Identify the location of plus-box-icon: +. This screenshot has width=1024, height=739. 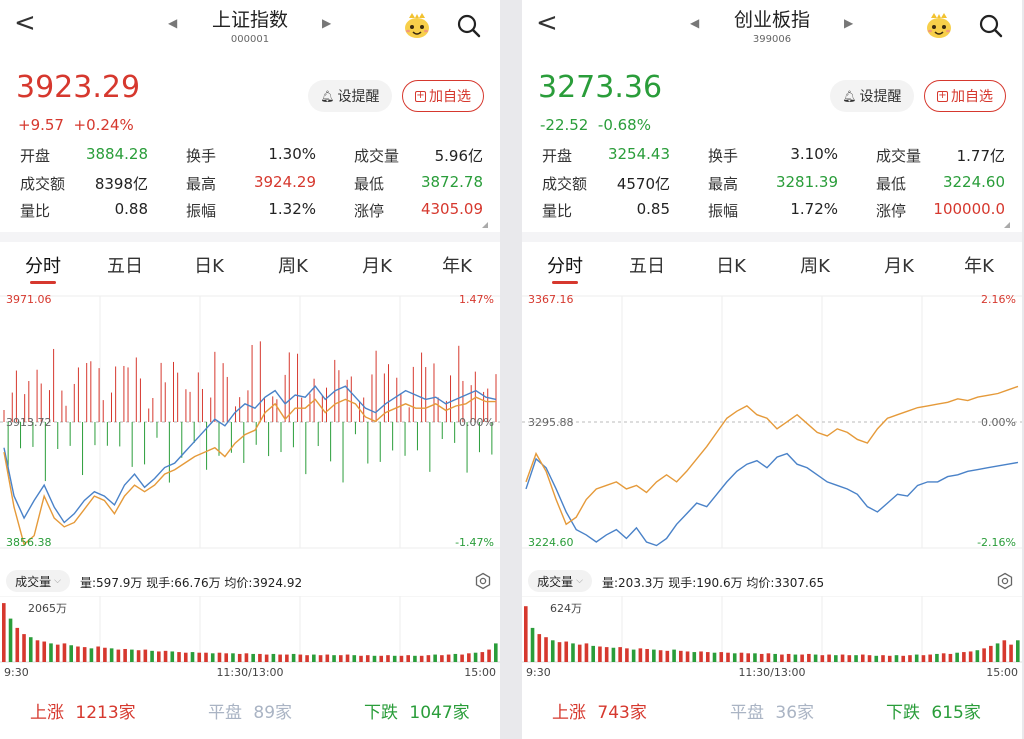
(942, 95).